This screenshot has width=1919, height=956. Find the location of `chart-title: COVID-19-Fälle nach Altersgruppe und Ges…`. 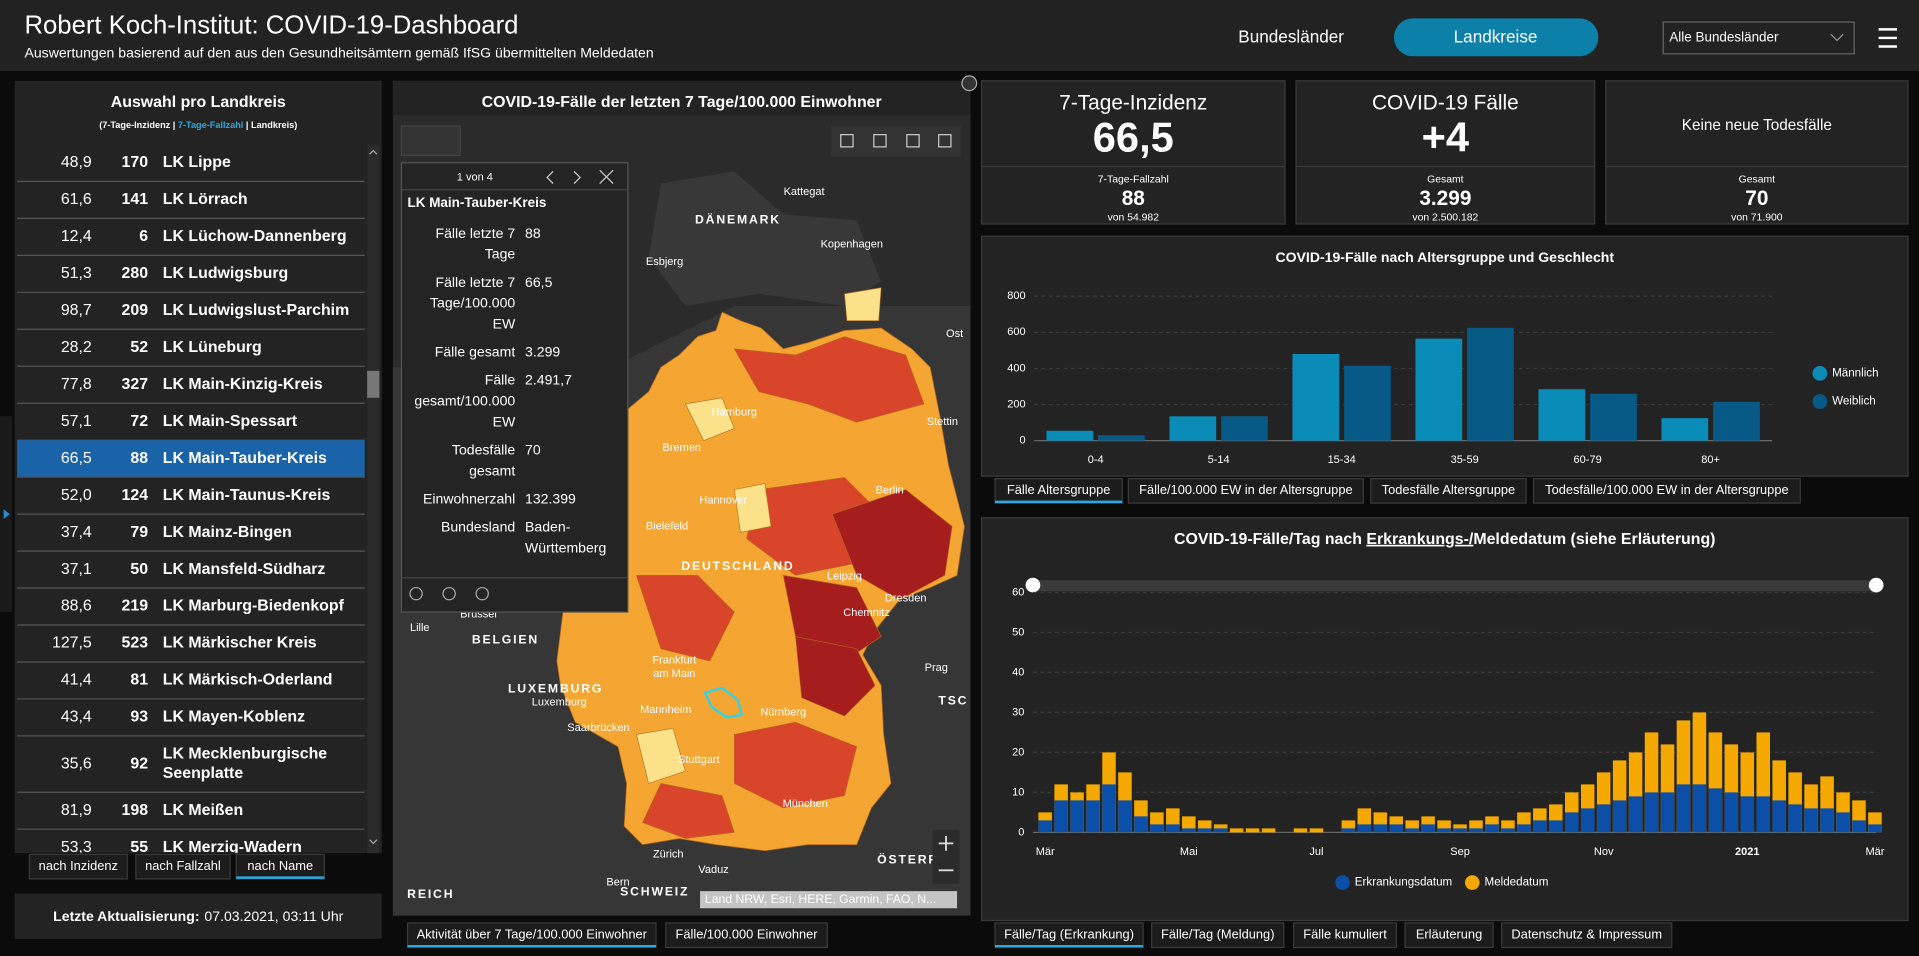

chart-title: COVID-19-Fälle nach Altersgruppe und Ges… is located at coordinates (1444, 257).